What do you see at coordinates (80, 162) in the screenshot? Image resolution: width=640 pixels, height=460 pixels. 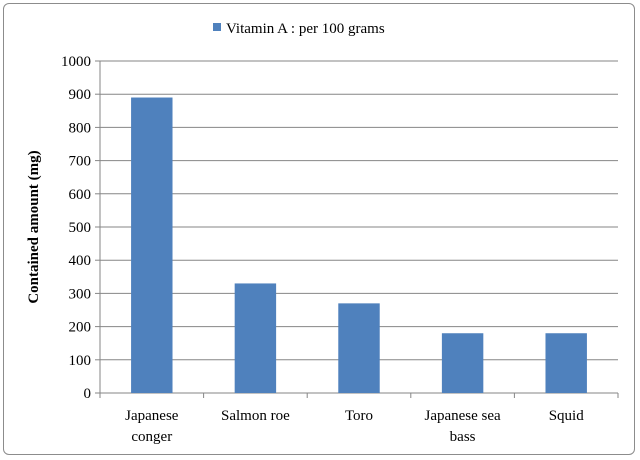 I see `y-tick-label: 700` at bounding box center [80, 162].